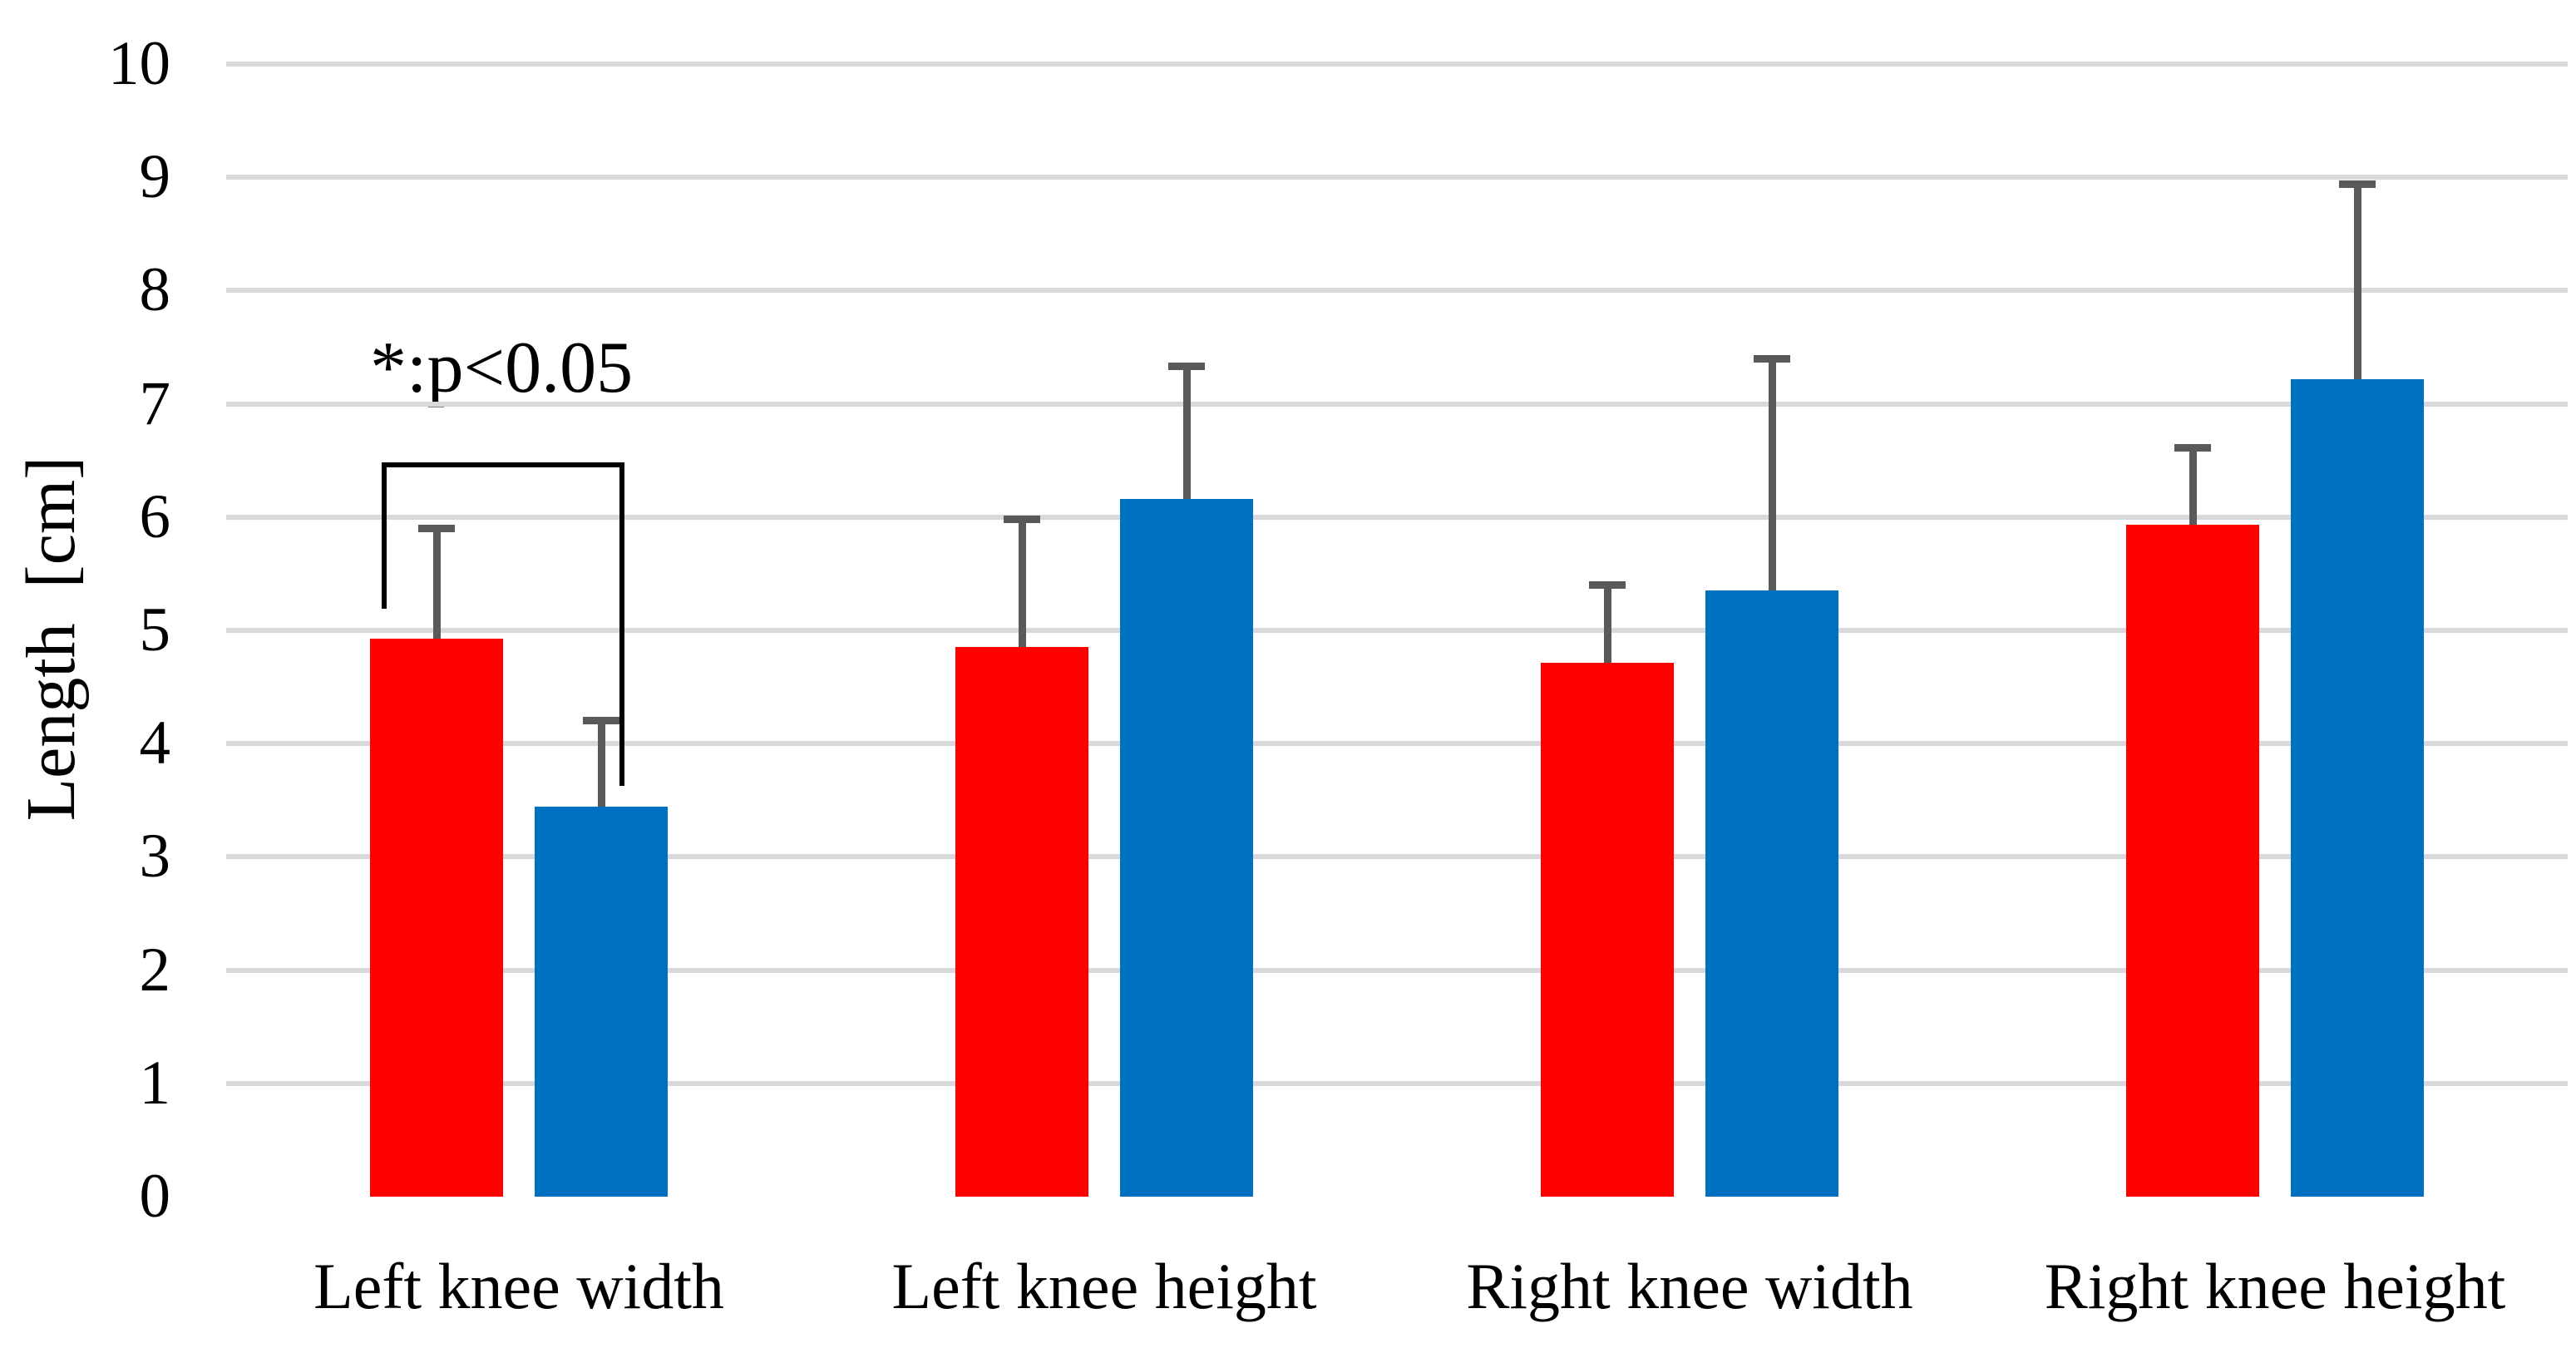 This screenshot has height=1353, width=2576. I want to click on x-category-label: Left knee height, so click(1104, 1286).